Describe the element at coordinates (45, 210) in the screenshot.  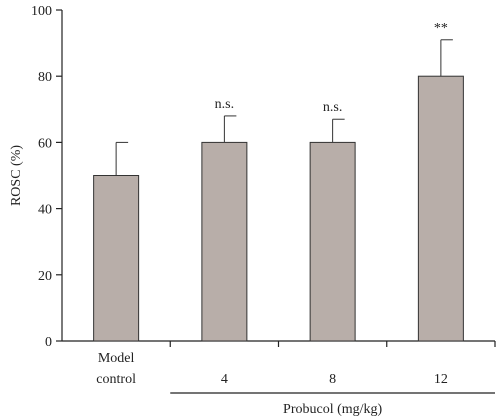
I see `y-tick-label: 40` at that location.